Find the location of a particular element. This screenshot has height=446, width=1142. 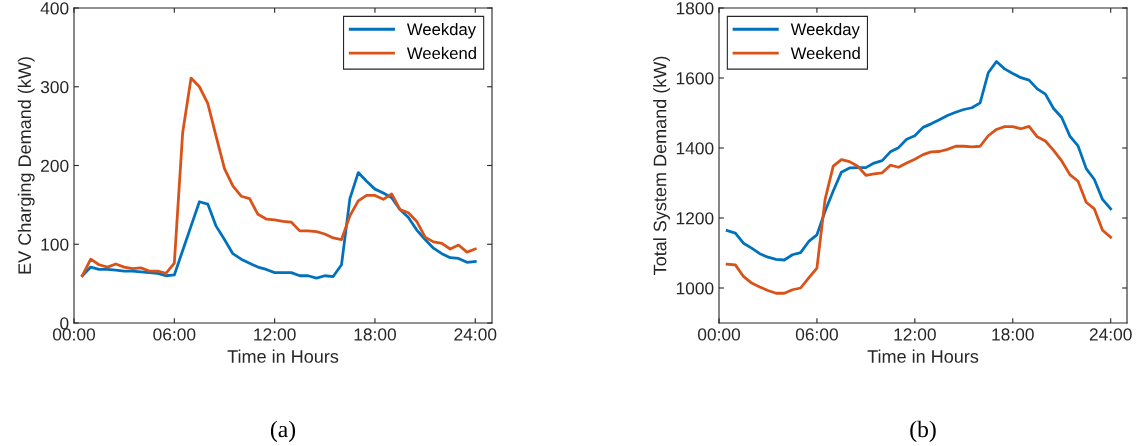

y-axis-title: Total System Demand (kW) is located at coordinates (661, 165).